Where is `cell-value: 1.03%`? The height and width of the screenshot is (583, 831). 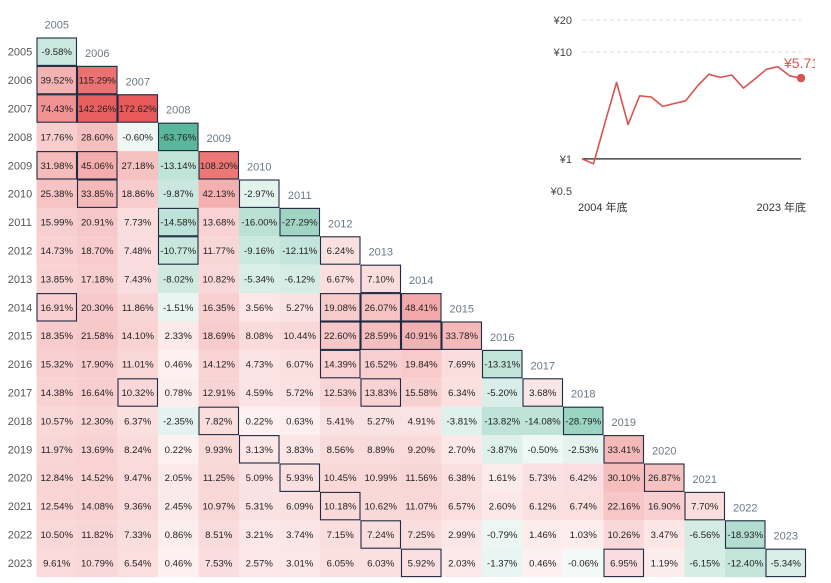
cell-value: 1.03% is located at coordinates (584, 535).